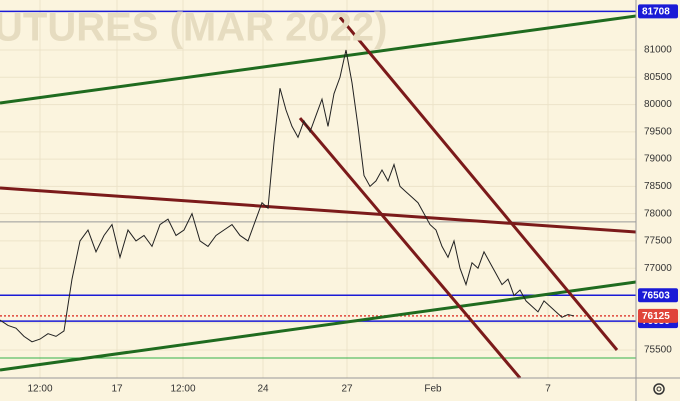 Image resolution: width=680 pixels, height=401 pixels. I want to click on price-badge-label: 76125, so click(656, 316).